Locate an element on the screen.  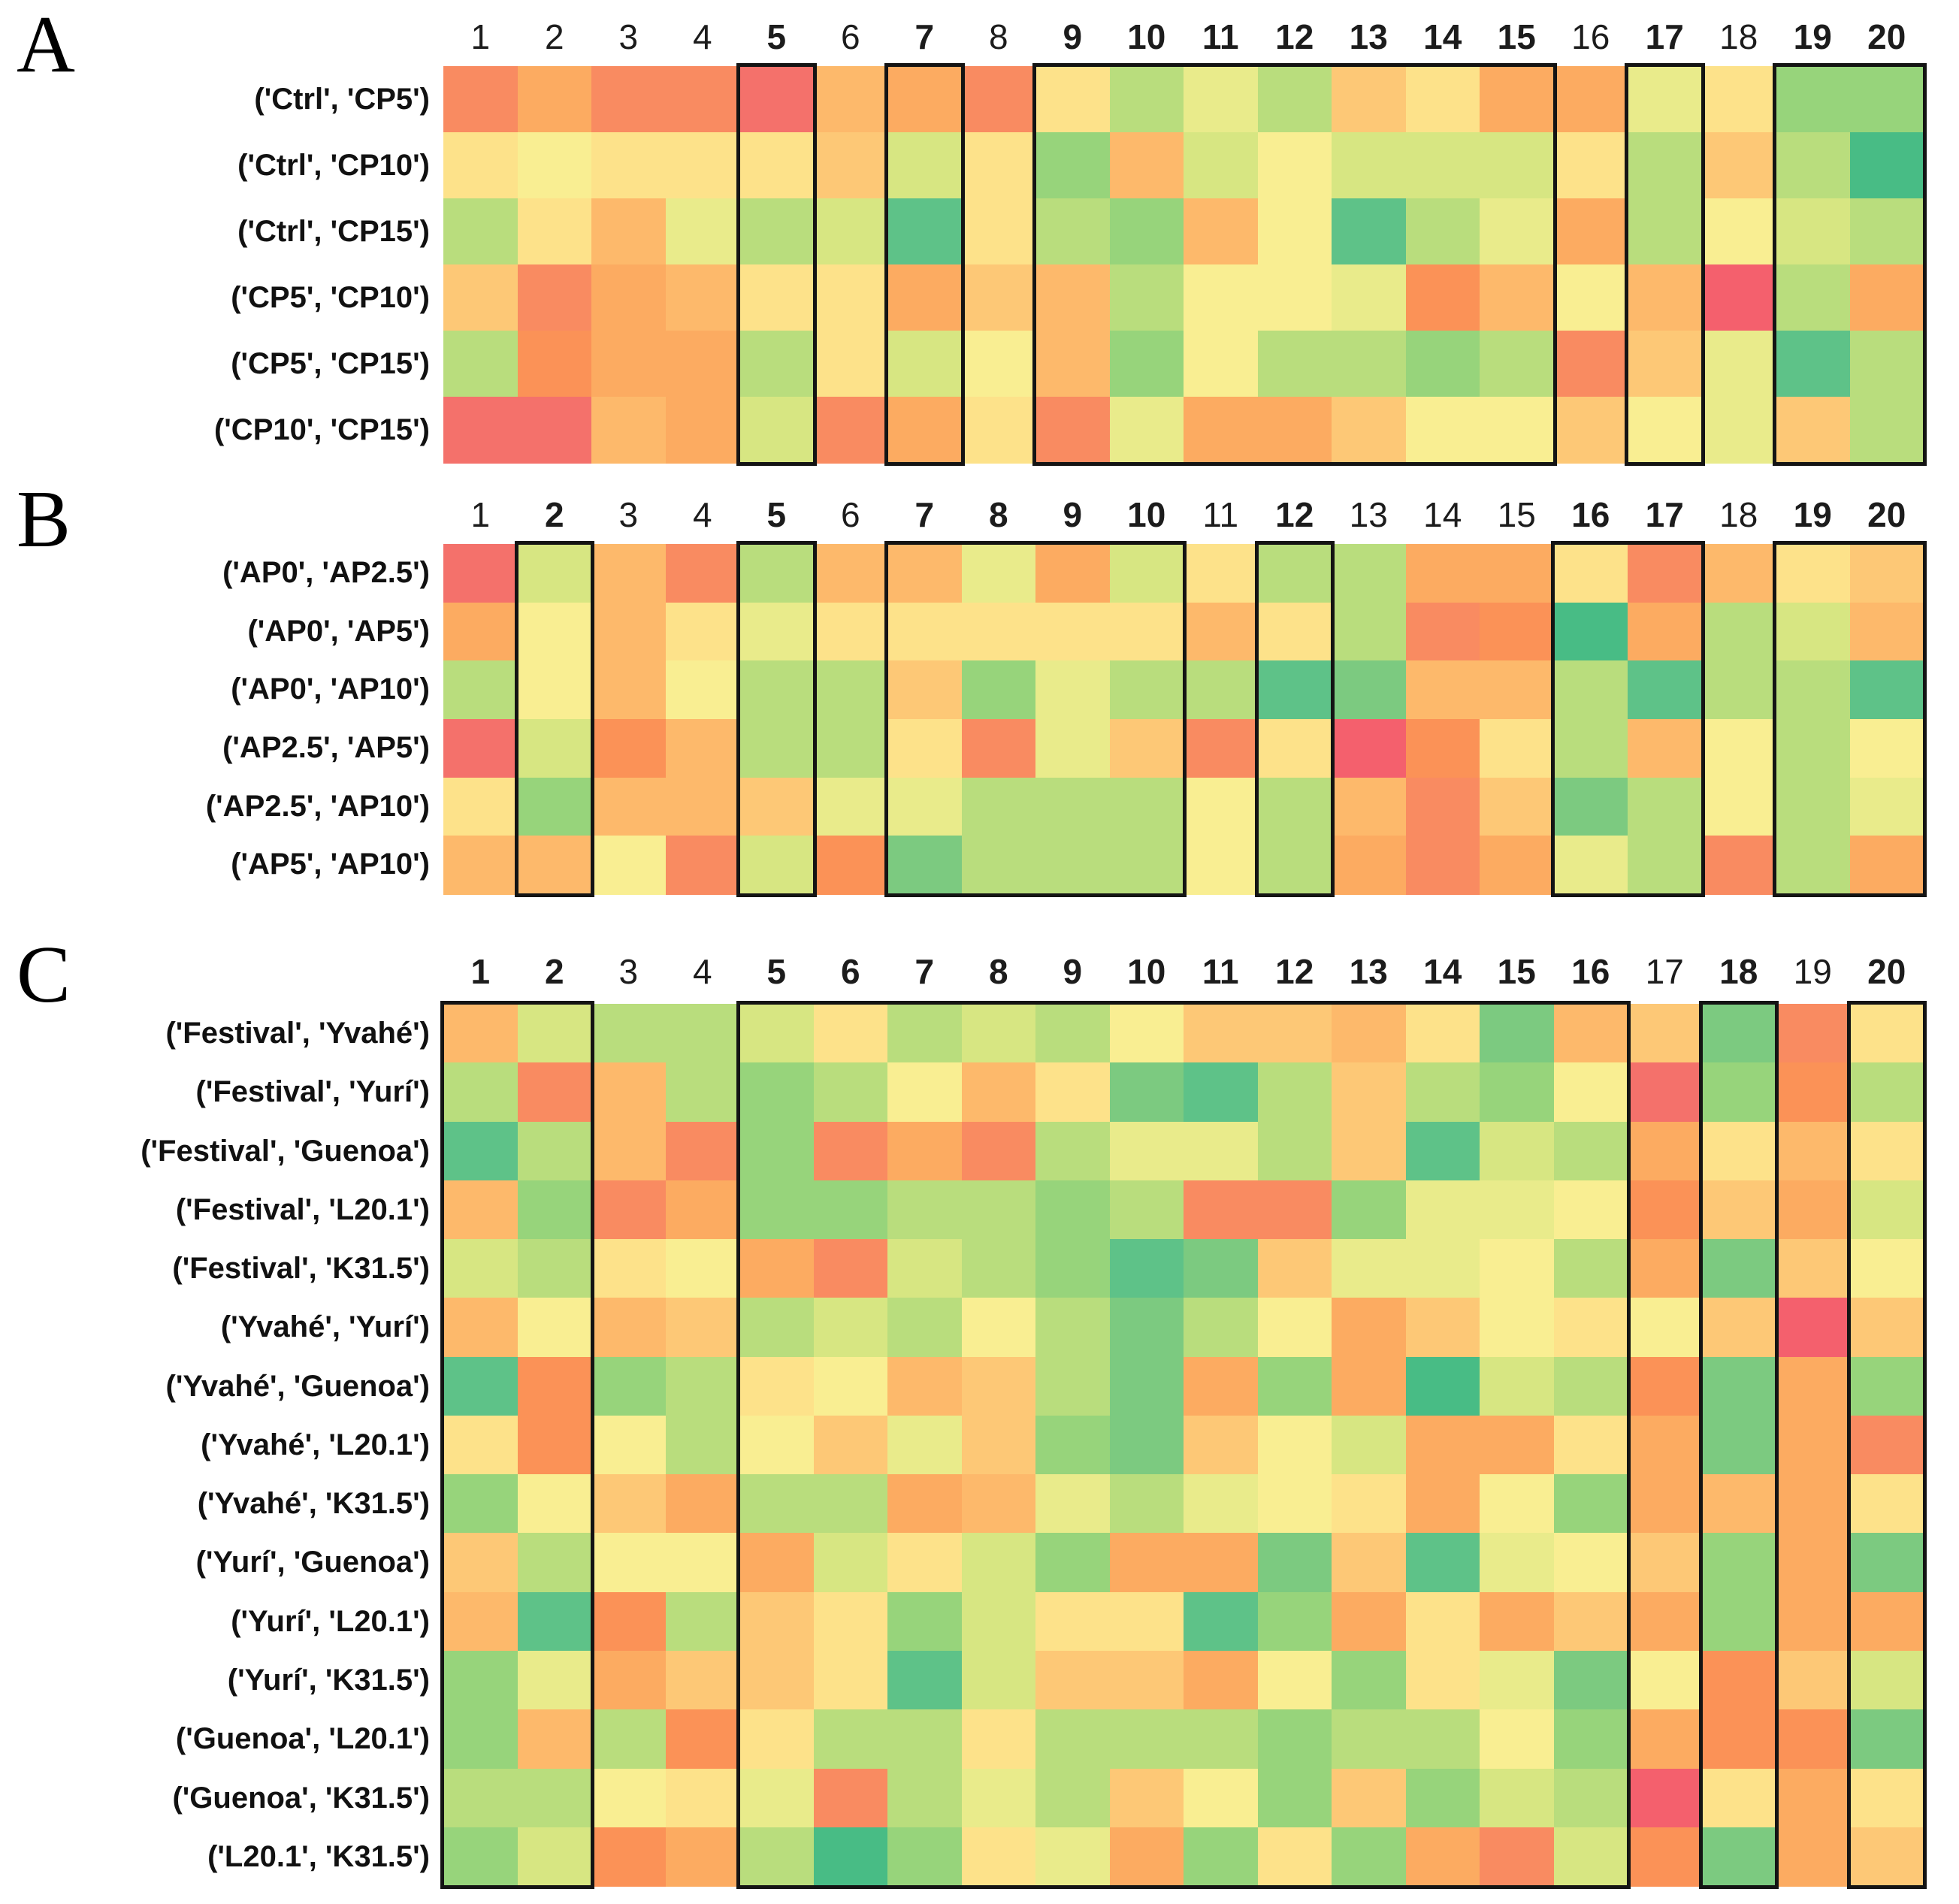
row-label: ('AP5', 'AP10') is located at coordinates (330, 864).